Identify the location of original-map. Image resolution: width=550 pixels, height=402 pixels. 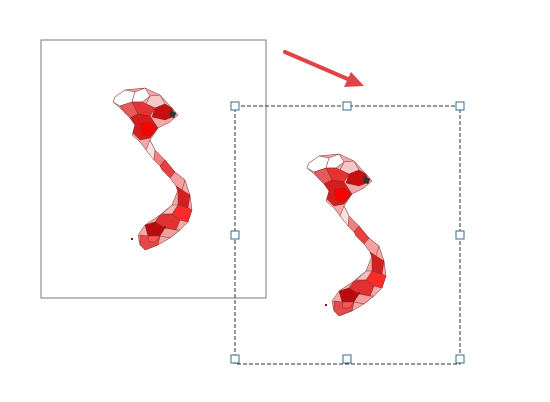
(152, 169).